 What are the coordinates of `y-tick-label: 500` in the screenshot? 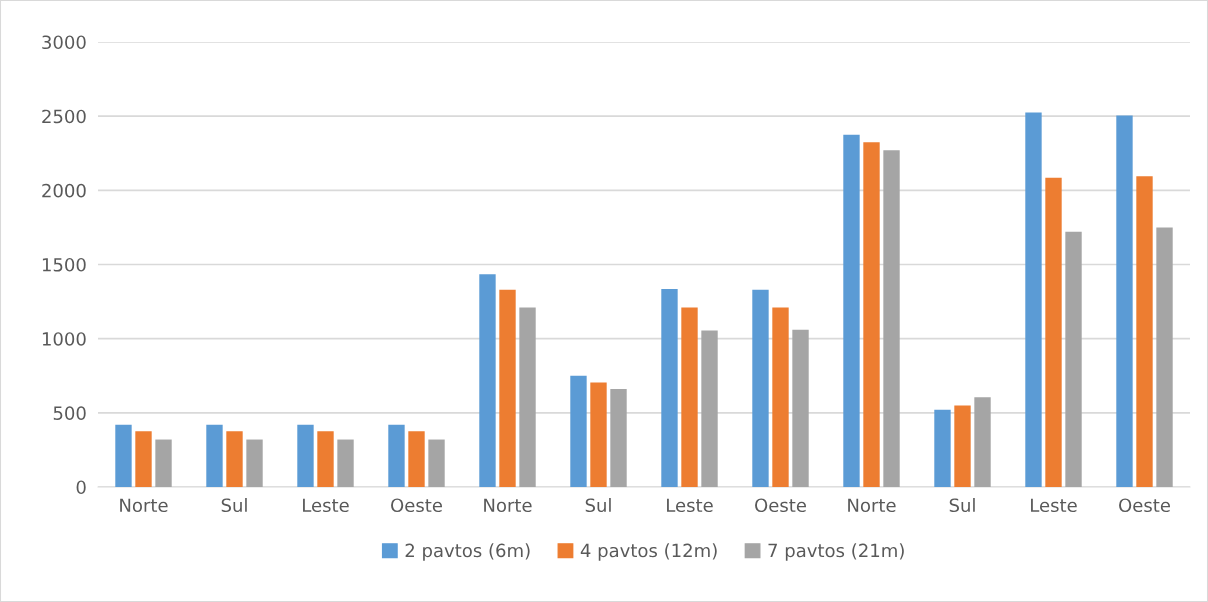 It's located at (69, 413).